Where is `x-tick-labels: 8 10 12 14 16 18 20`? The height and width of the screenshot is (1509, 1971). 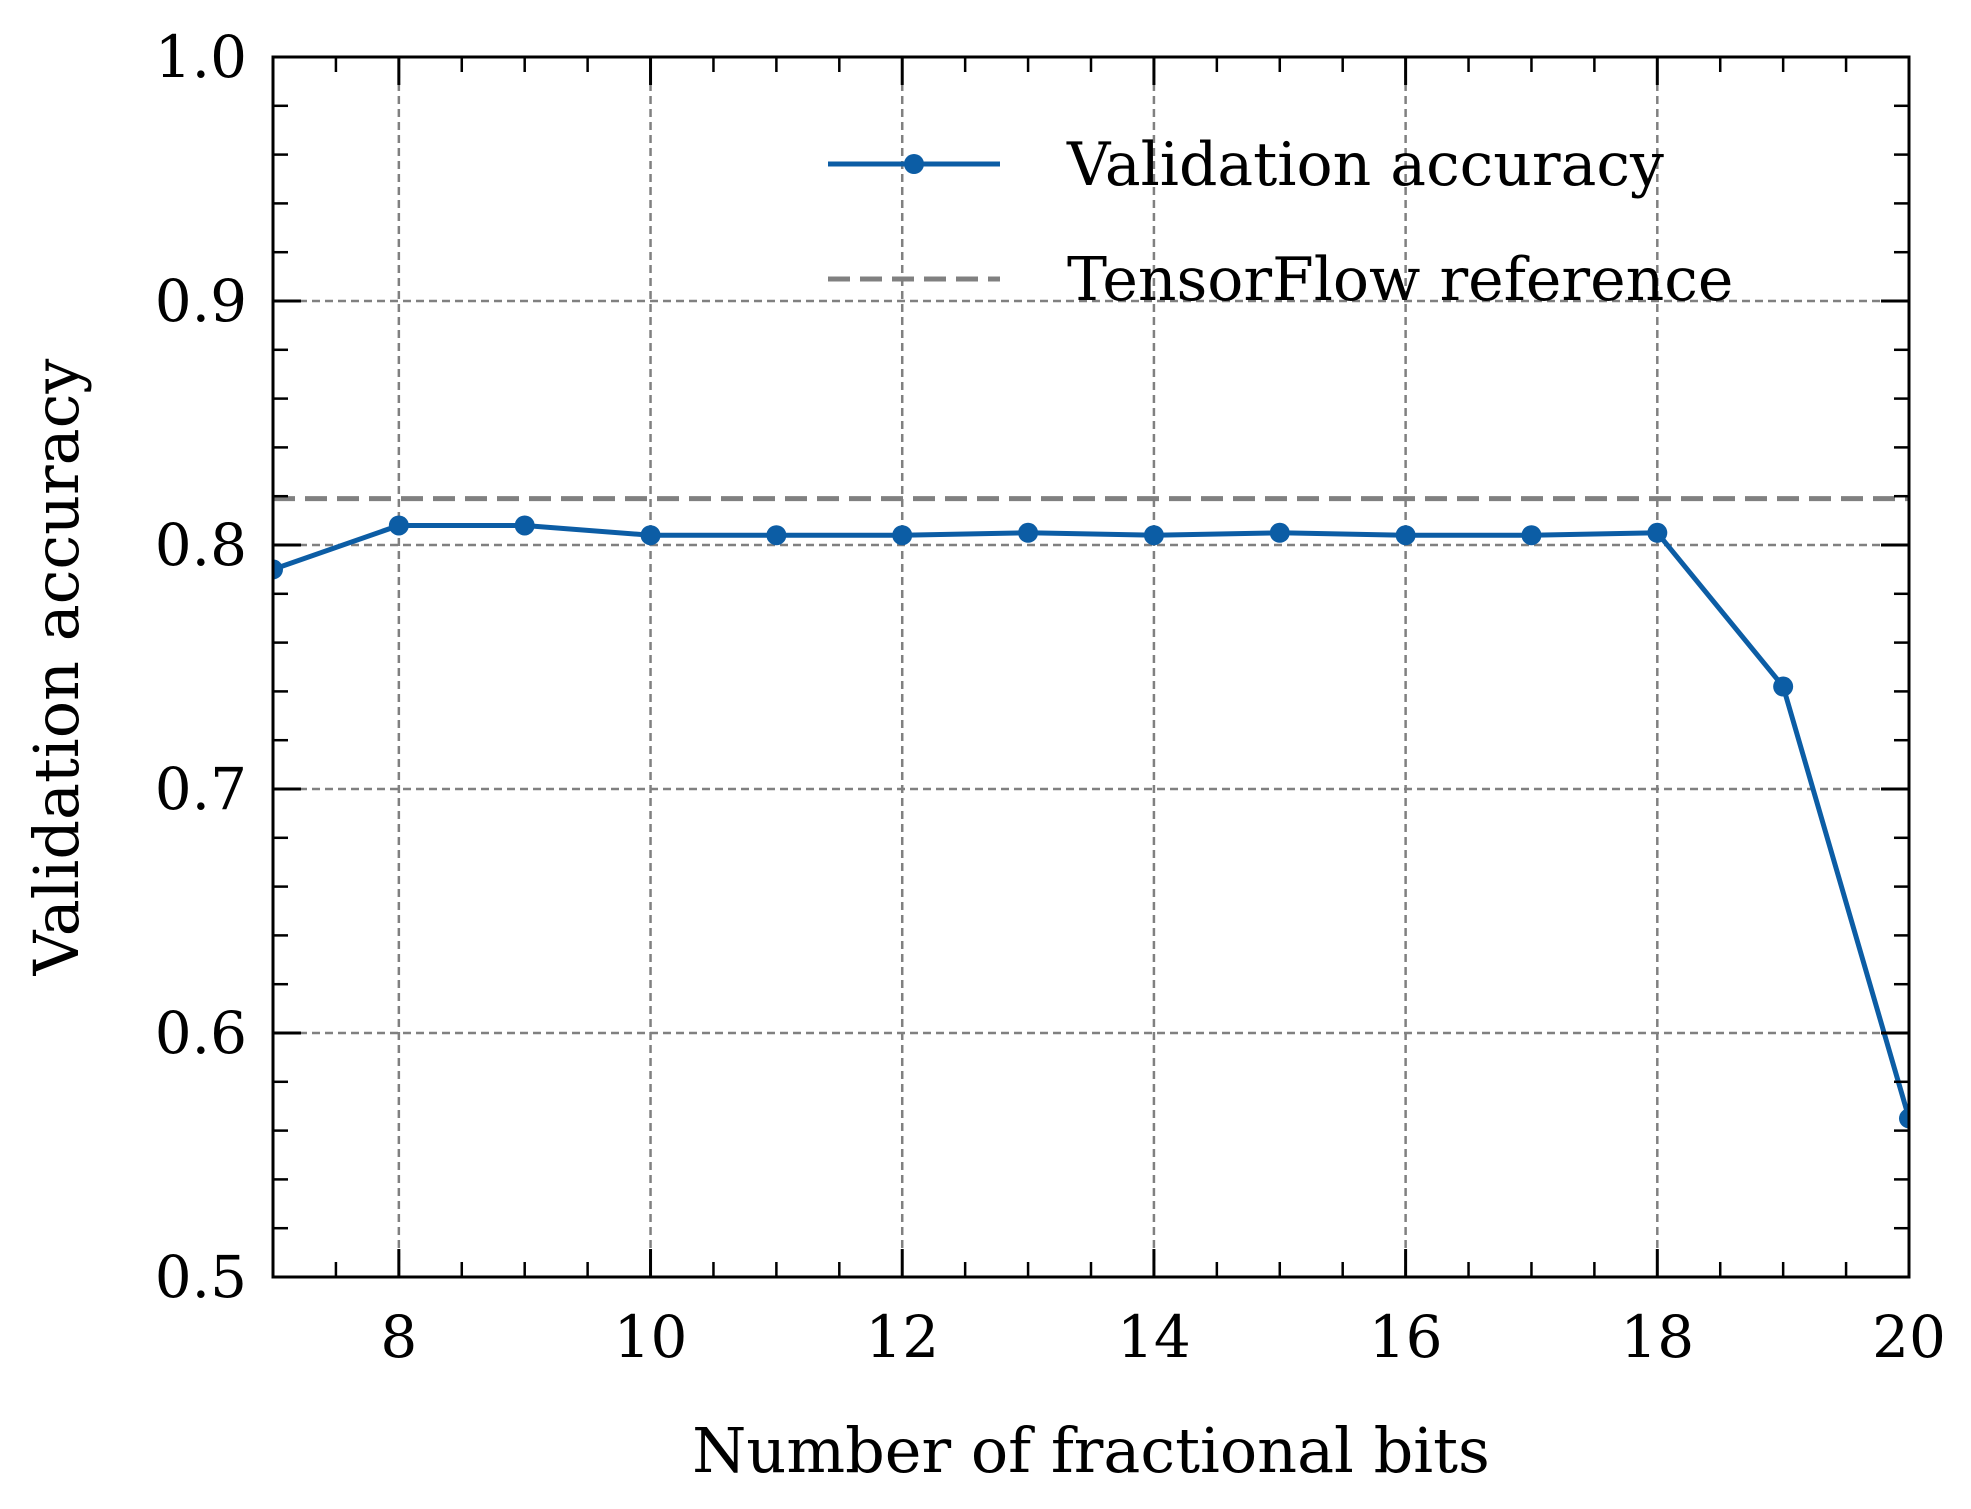
x-tick-labels: 8 10 12 14 16 18 20 is located at coordinates (1163, 1337).